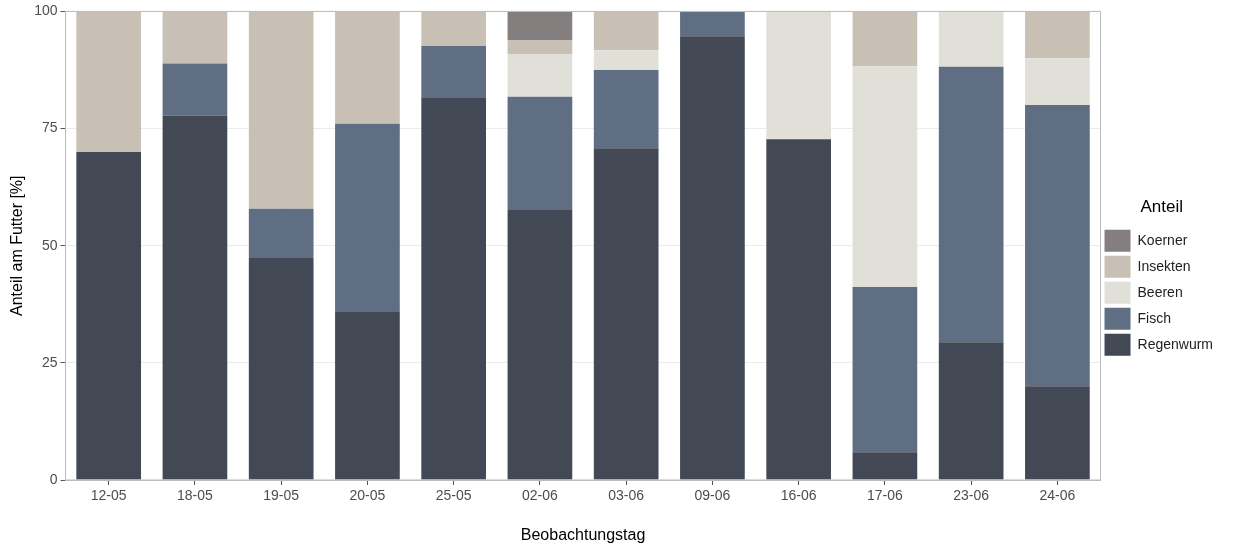  I want to click on y-tick-label: 75, so click(49, 127).